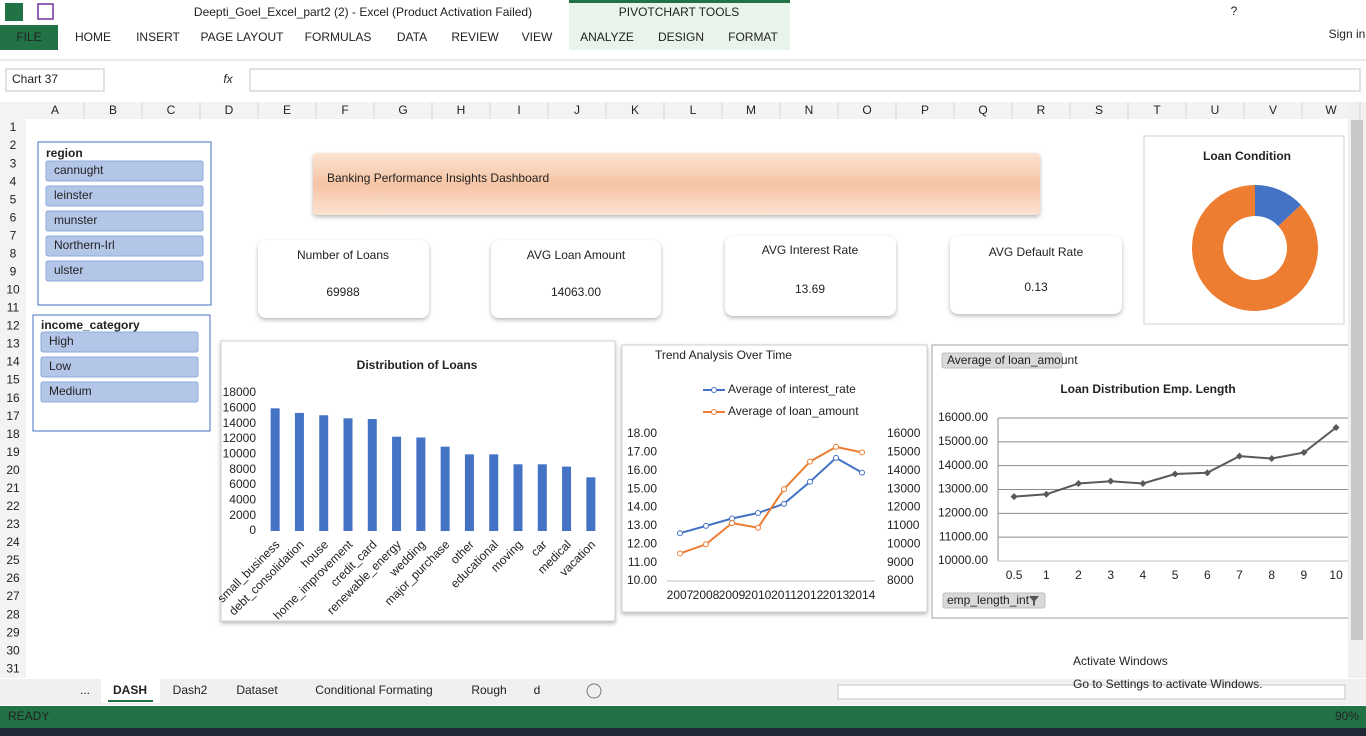 The width and height of the screenshot is (1366, 736). Describe the element at coordinates (61, 341) in the screenshot. I see `slicer-item-label: High` at that location.